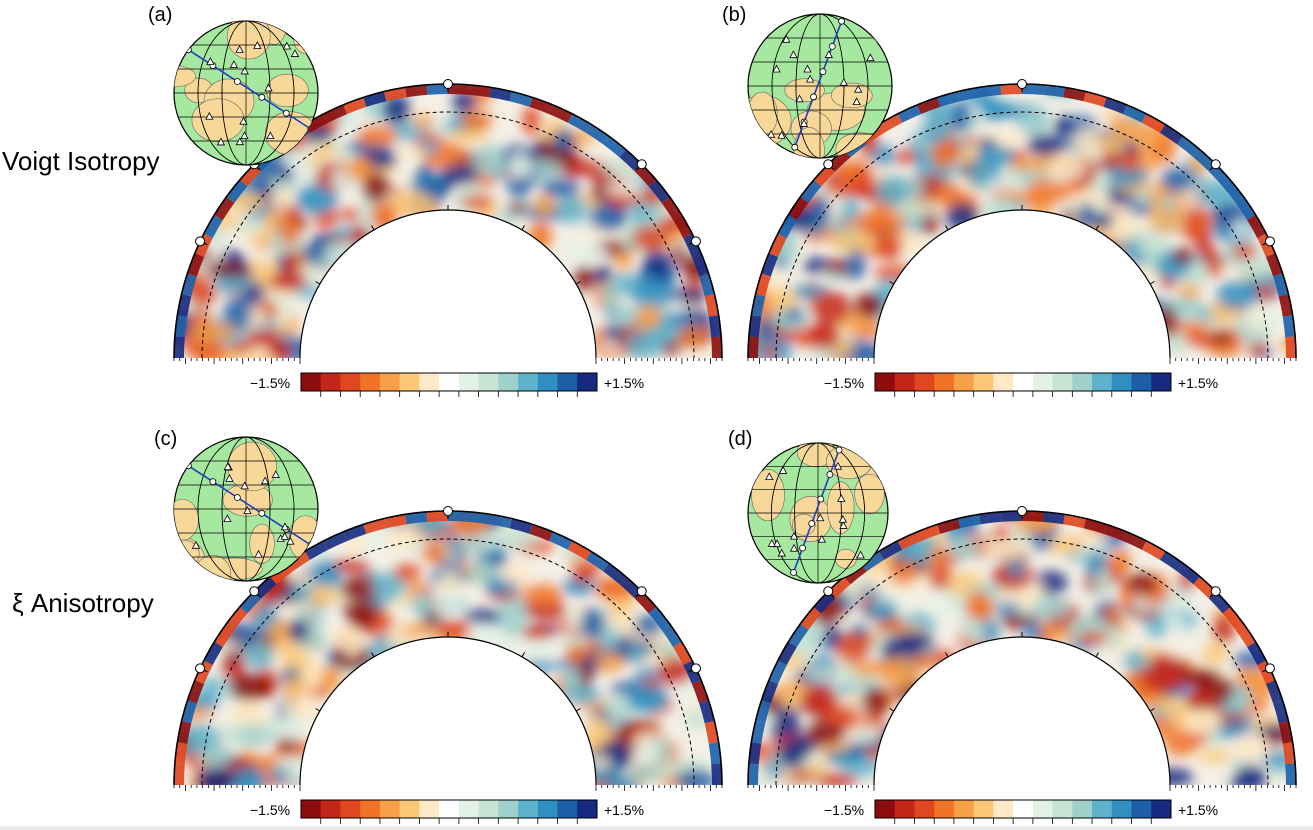  I want to click on colorbar-c-min-label: −1.5%, so click(270, 810).